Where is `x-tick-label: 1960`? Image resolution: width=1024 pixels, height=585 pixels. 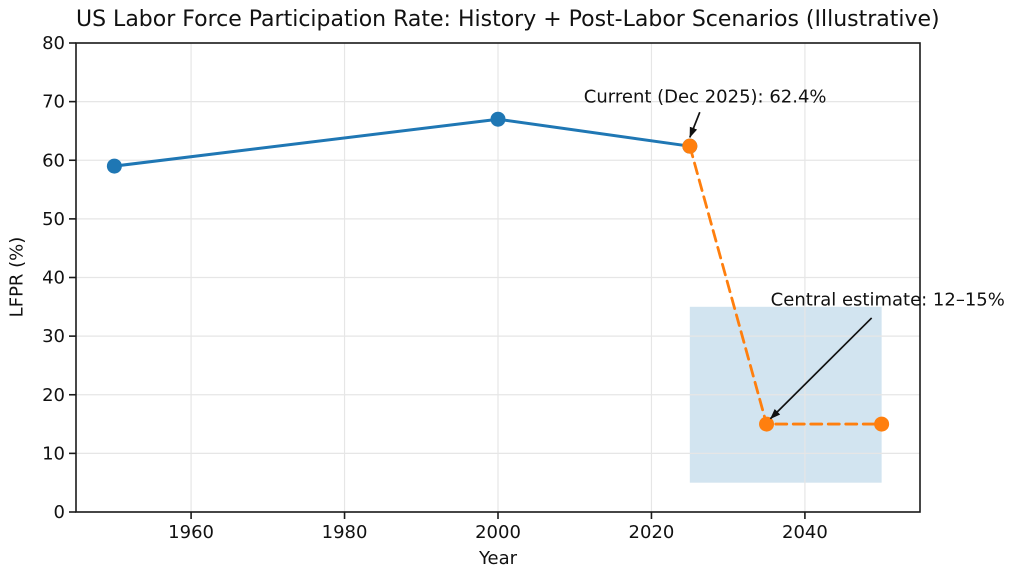
x-tick-label: 1960 is located at coordinates (191, 532).